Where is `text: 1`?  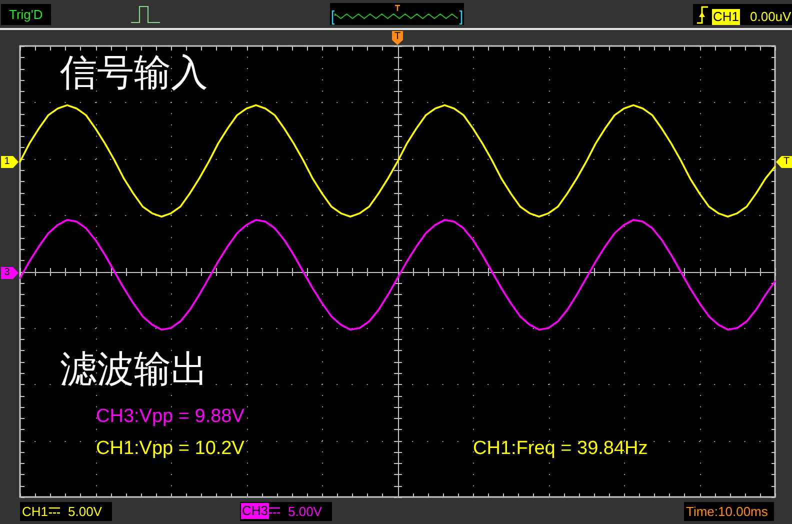
text: 1 is located at coordinates (7, 161).